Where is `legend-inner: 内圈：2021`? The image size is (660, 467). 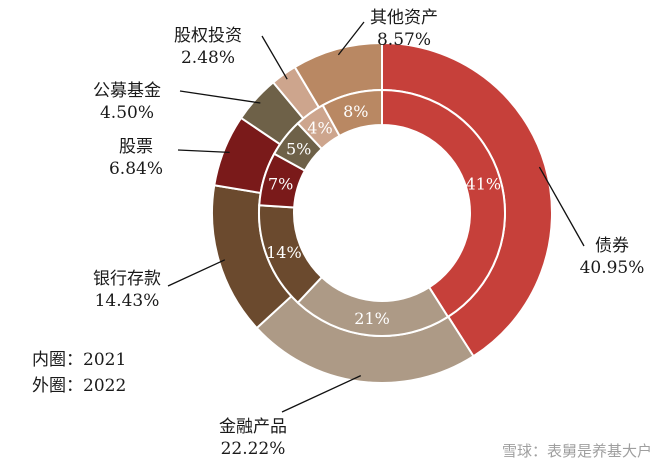
legend-inner: 内圈：2021 is located at coordinates (79, 360).